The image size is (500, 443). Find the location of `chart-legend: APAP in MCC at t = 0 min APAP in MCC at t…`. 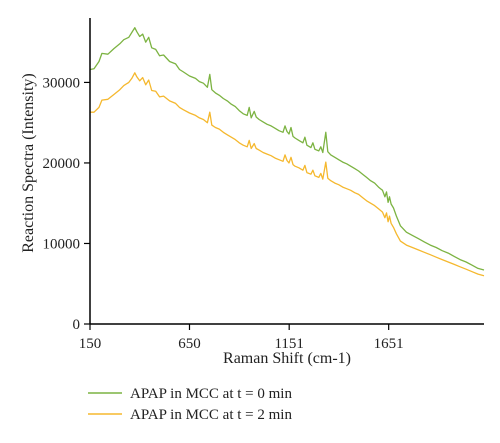

chart-legend: APAP in MCC at t = 0 min APAP in MCC at t… is located at coordinates (190, 404).